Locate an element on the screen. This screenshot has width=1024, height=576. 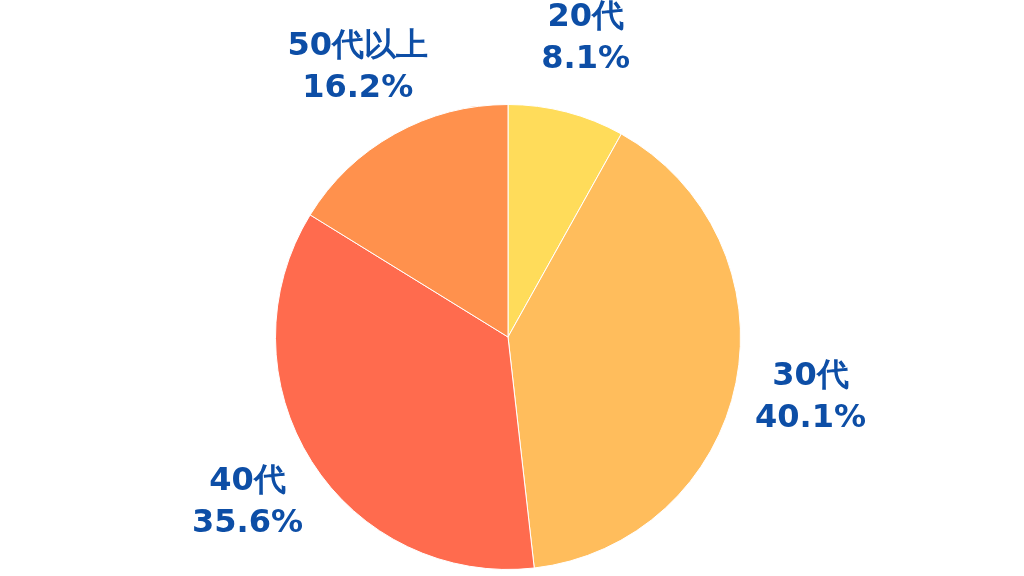
data-label: 40.1% is located at coordinates (810, 415).